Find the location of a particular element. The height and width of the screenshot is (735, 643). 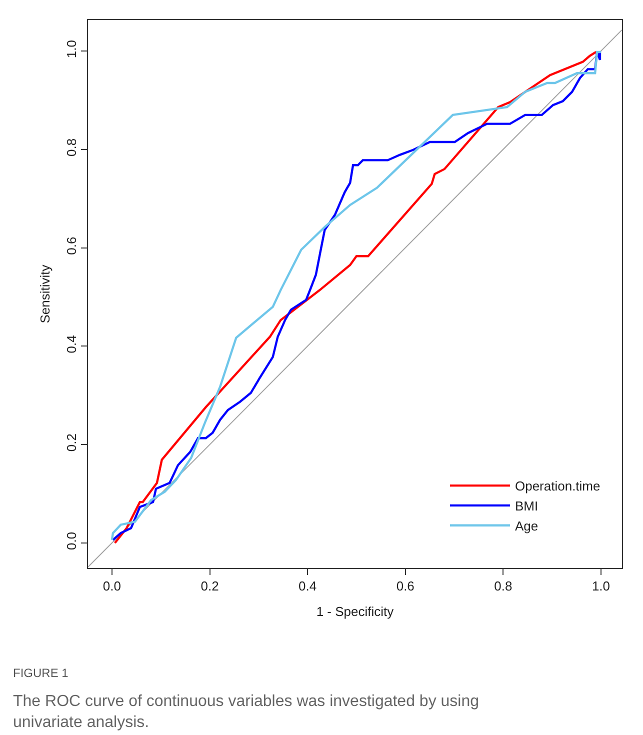

y-axis-title: Sensitivity is located at coordinates (45, 294).